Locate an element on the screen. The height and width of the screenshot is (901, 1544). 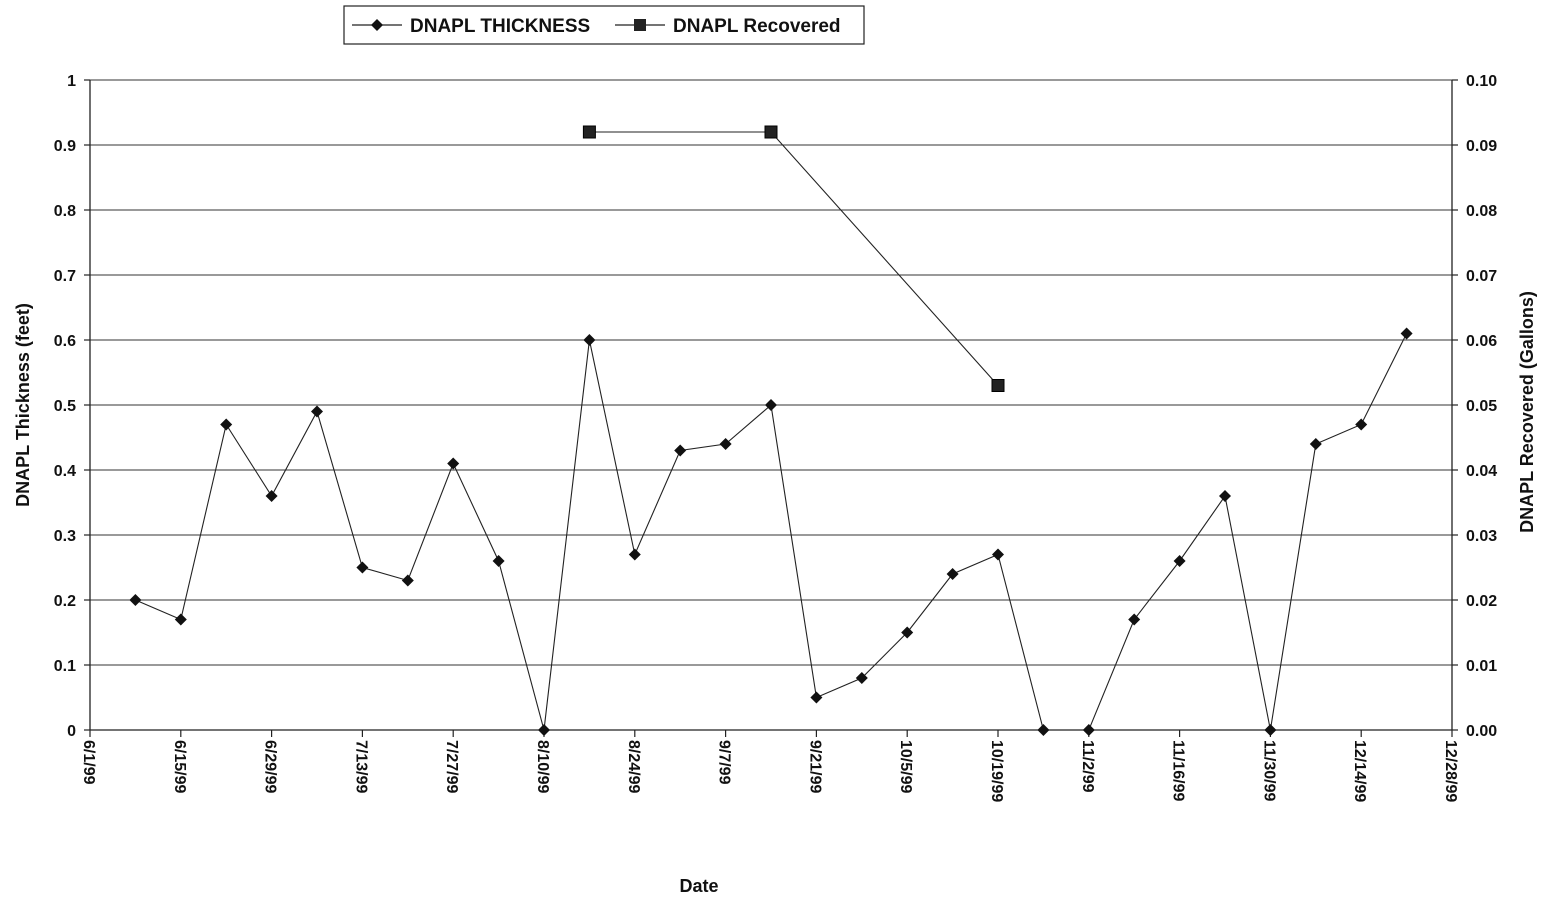
x-axis-title: Date is located at coordinates (698, 886).